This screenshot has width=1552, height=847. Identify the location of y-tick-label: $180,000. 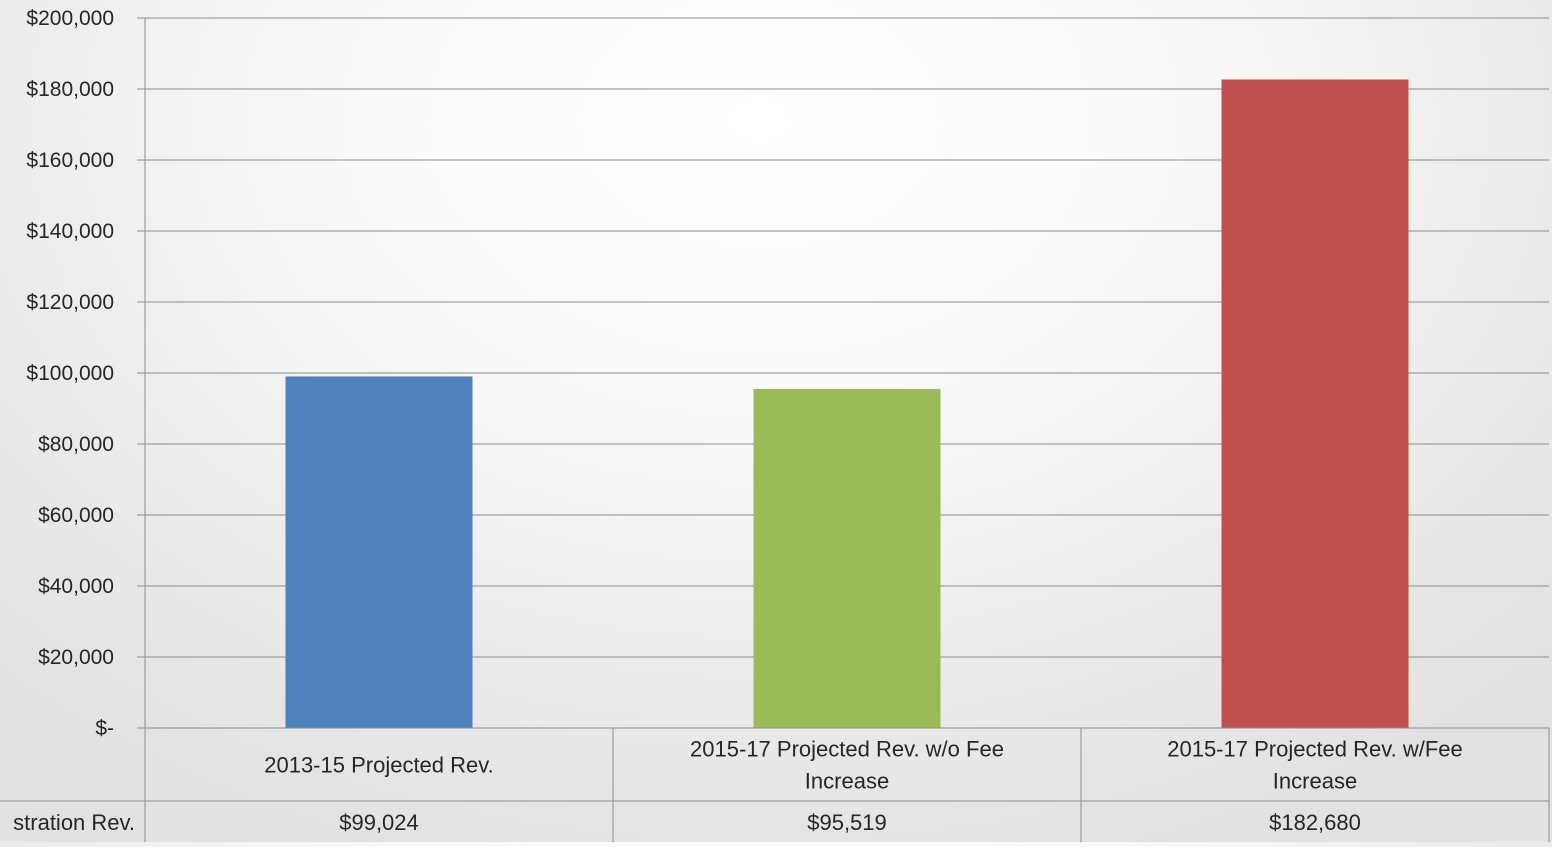
(70, 89).